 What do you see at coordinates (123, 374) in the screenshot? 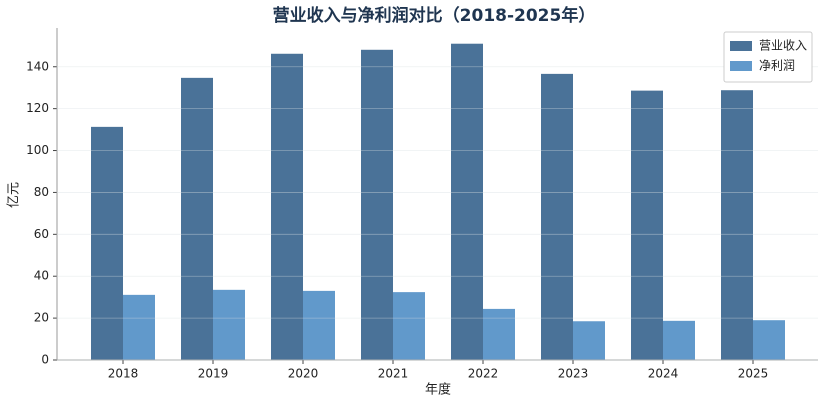
I see `x-tick-label: 2018` at bounding box center [123, 374].